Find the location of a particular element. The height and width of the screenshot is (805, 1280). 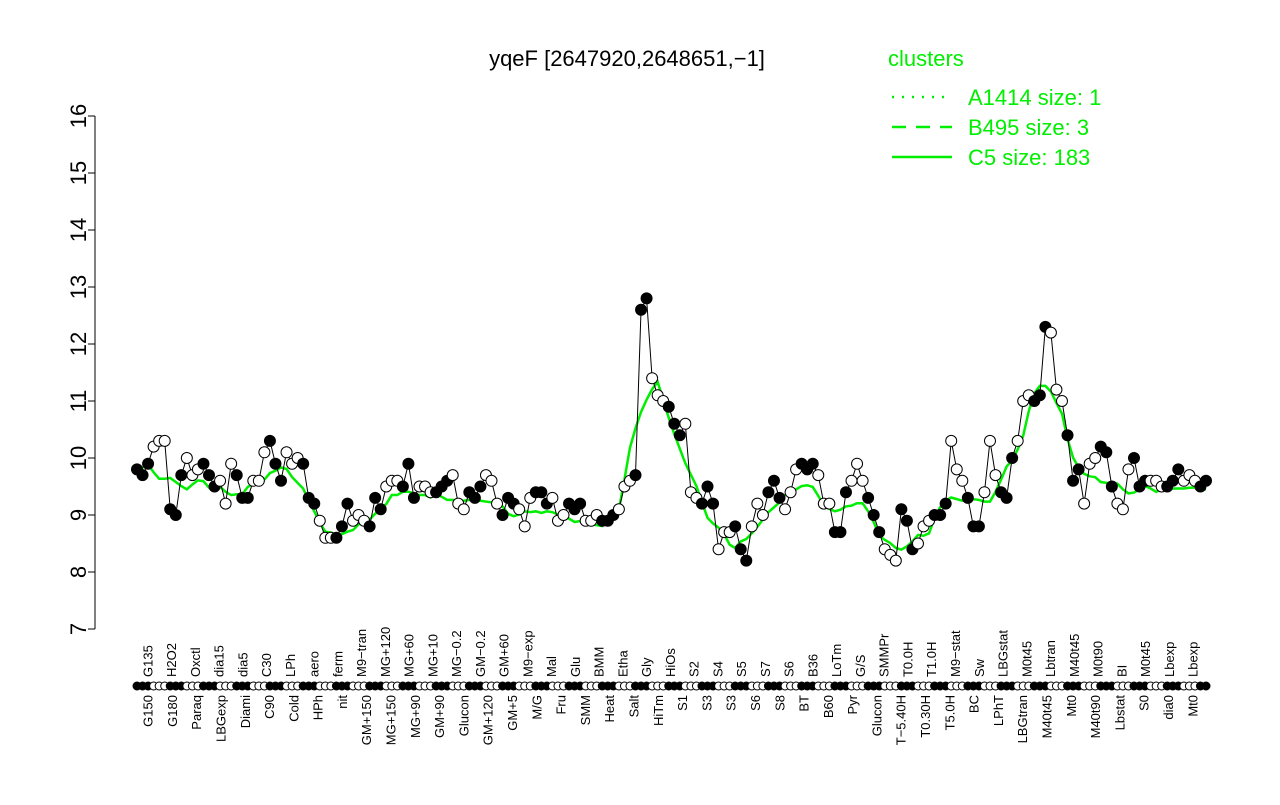

x-tick-label-top: SMMPr is located at coordinates (884, 655).